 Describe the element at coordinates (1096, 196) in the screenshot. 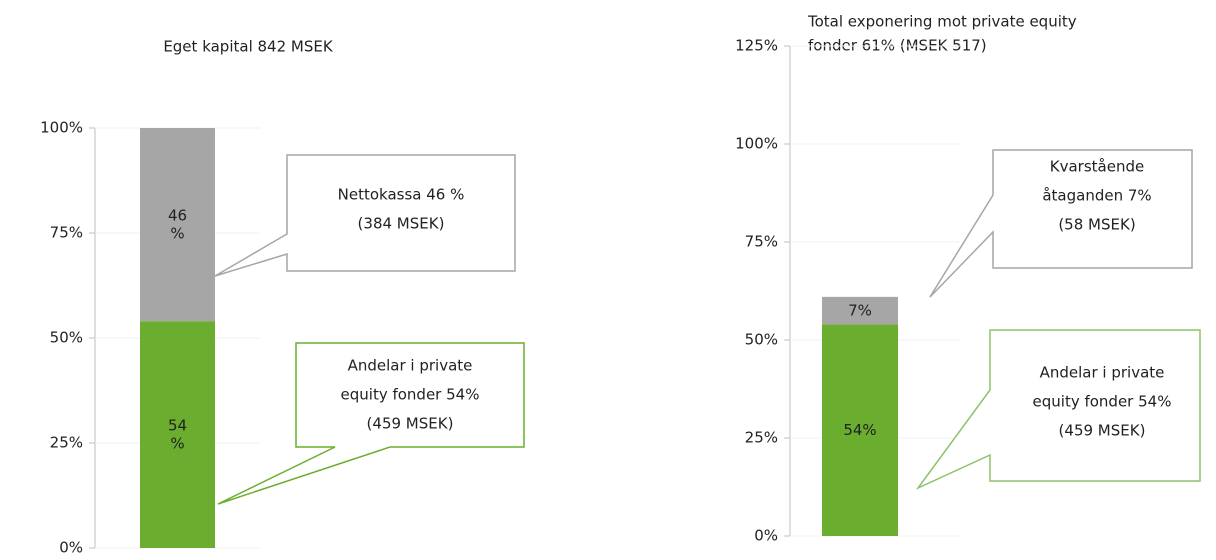

I see `callout-text: åtaganden 7%` at that location.